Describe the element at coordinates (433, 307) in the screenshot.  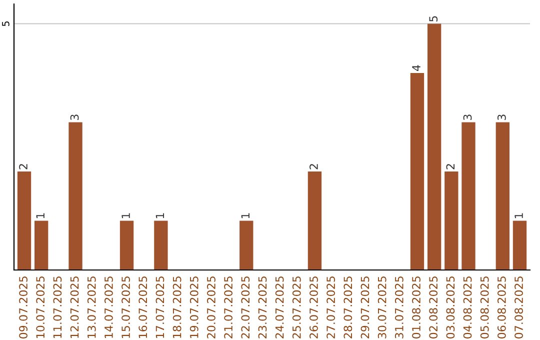
I see `x-tick-label: 02.08.2025` at that location.